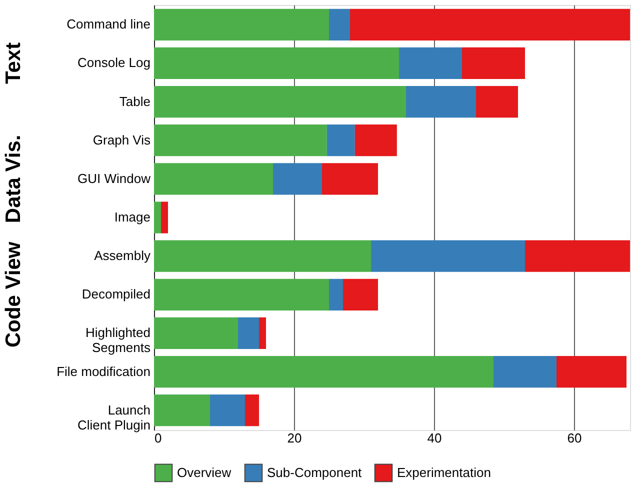 This screenshot has width=644, height=487. Describe the element at coordinates (116, 294) in the screenshot. I see `y-tick-label: Decompiled` at that location.